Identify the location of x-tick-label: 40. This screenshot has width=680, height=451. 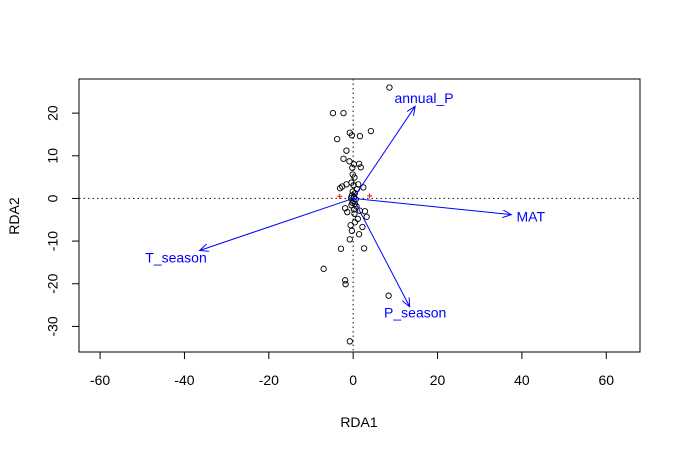
(522, 380).